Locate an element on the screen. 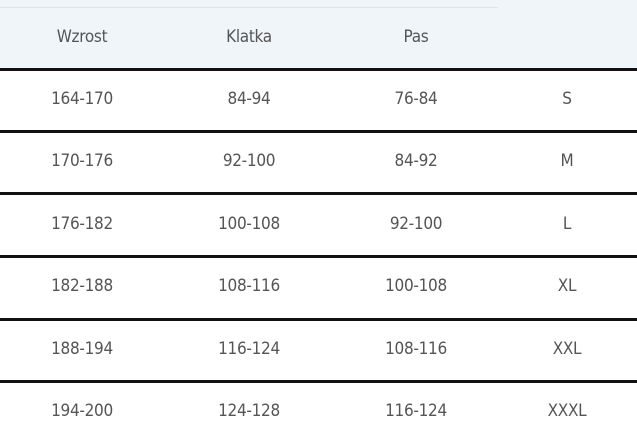  table-cell: 194-200 is located at coordinates (82, 411).